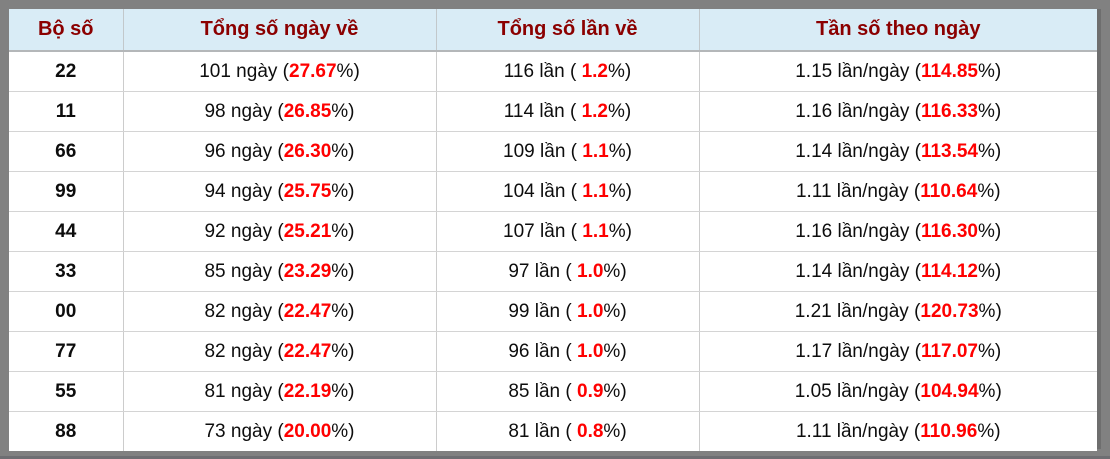 The image size is (1110, 459). What do you see at coordinates (898, 311) in the screenshot?
I see `cell-frequency: 1.21 lần/ngày (120.73%)` at bounding box center [898, 311].